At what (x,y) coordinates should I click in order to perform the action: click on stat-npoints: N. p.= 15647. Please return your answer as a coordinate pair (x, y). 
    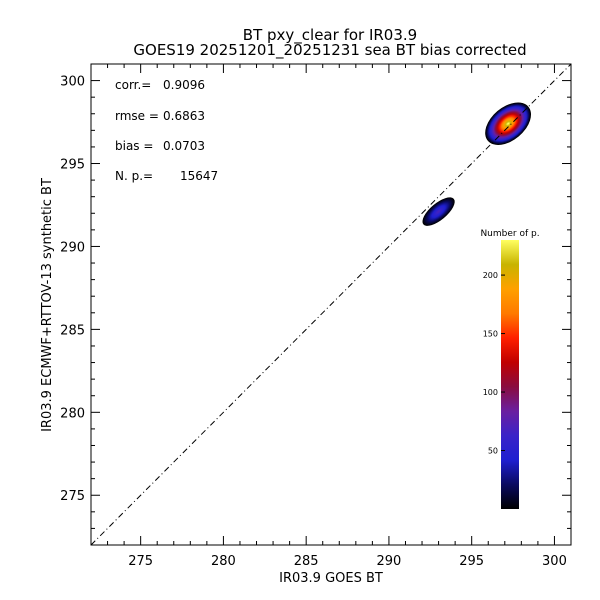
    Looking at the image, I should click on (166, 176).